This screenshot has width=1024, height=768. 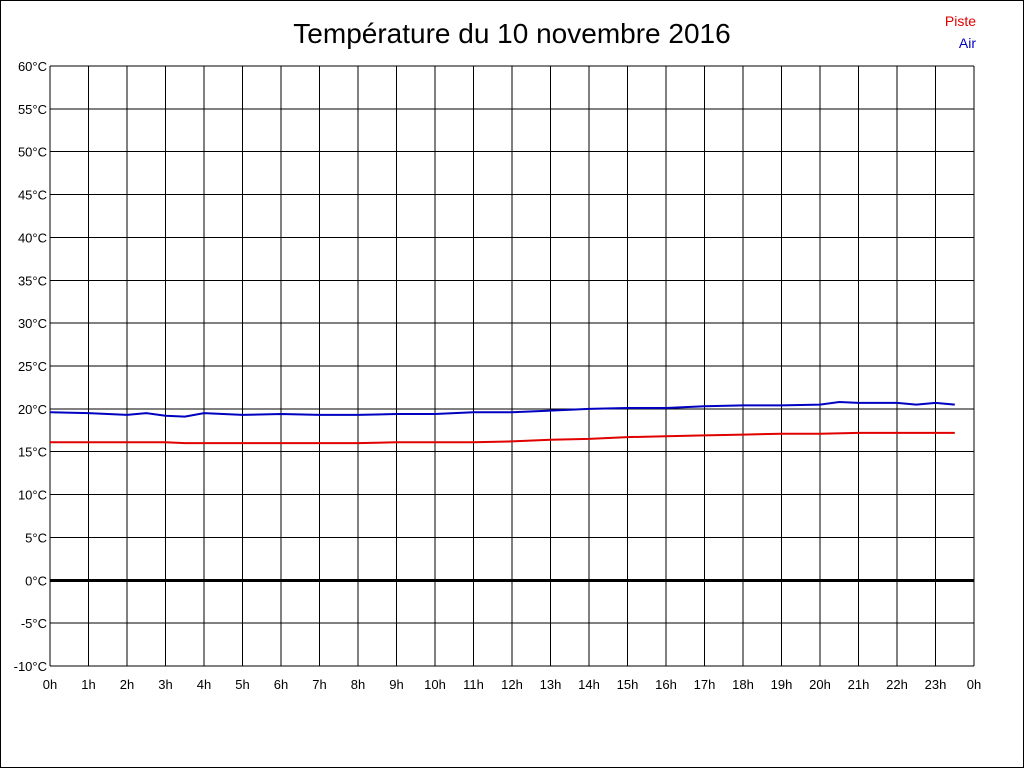 What do you see at coordinates (473, 684) in the screenshot?
I see `x-tick-label: 11h` at bounding box center [473, 684].